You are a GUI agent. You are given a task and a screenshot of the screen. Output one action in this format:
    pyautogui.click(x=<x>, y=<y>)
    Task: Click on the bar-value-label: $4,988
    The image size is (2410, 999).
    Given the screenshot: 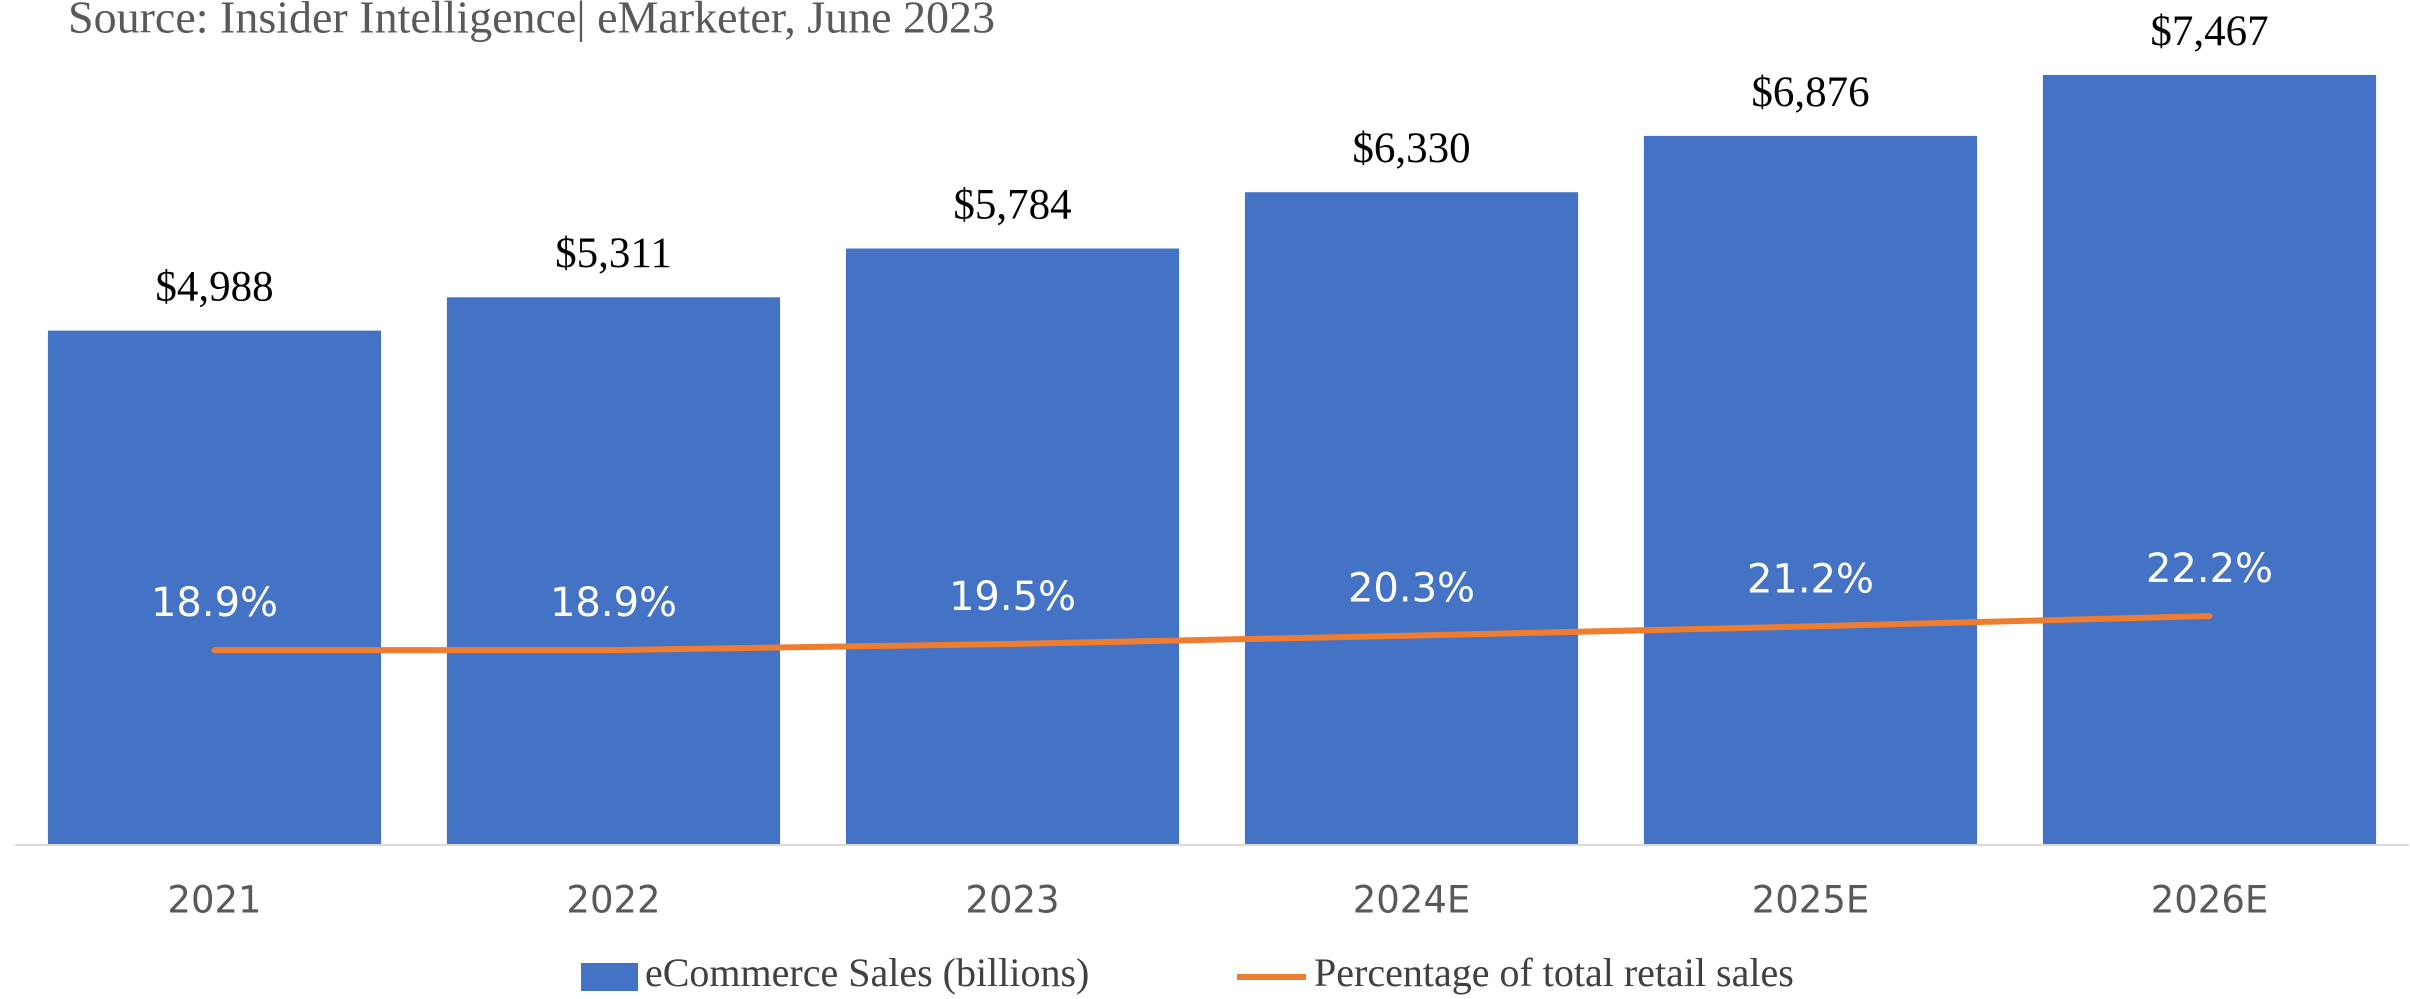 What is the action you would take?
    pyautogui.click(x=214, y=286)
    